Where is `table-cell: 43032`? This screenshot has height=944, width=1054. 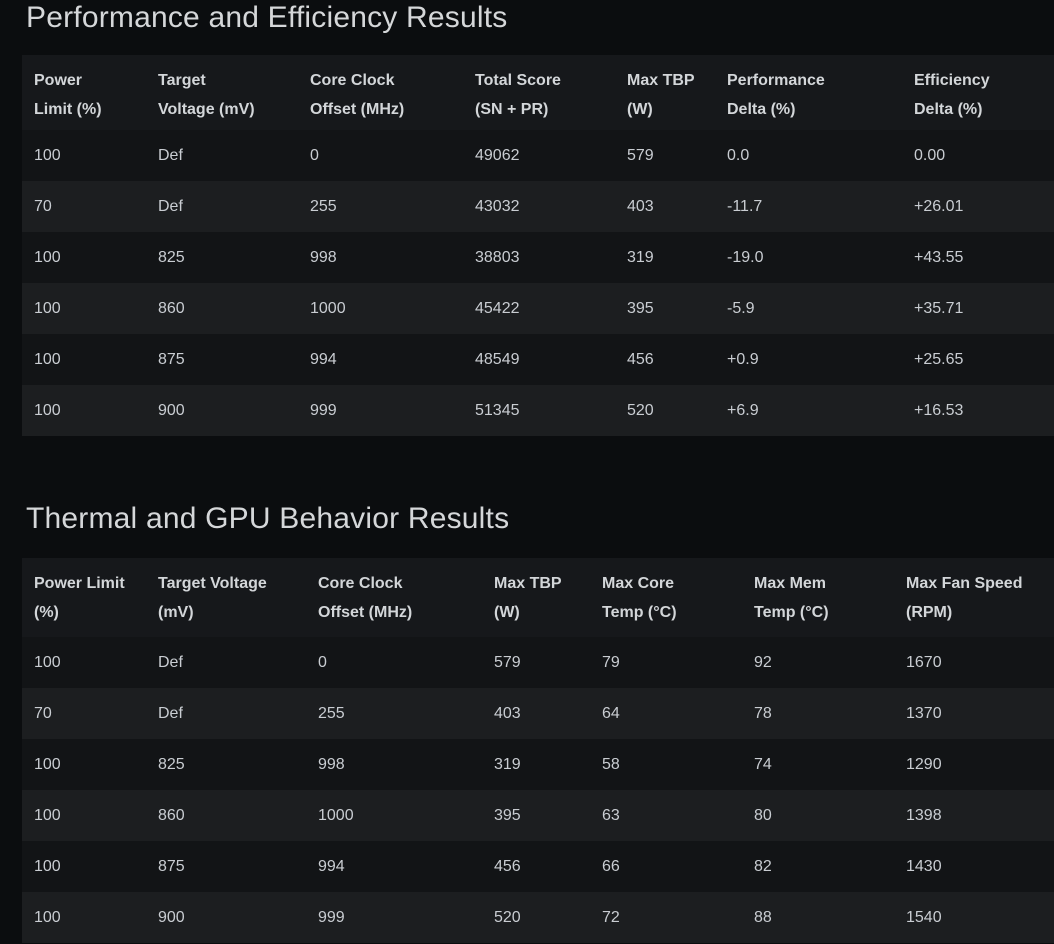 table-cell: 43032 is located at coordinates (497, 206).